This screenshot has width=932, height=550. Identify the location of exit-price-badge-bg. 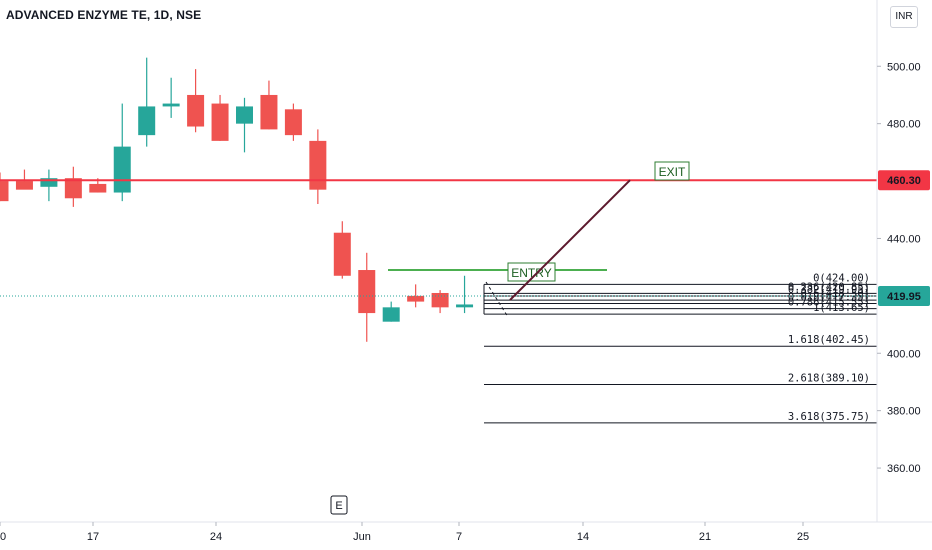
(904, 180).